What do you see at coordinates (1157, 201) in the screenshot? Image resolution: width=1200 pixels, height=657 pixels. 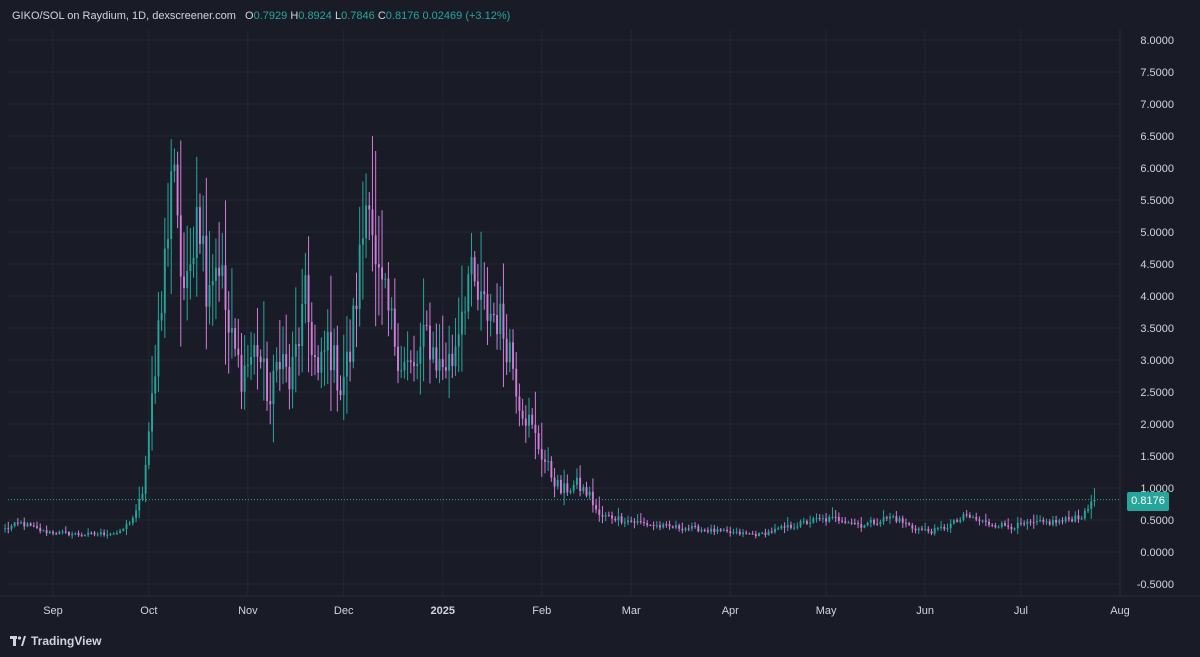 I see `y-tick-label: 5.5000` at bounding box center [1157, 201].